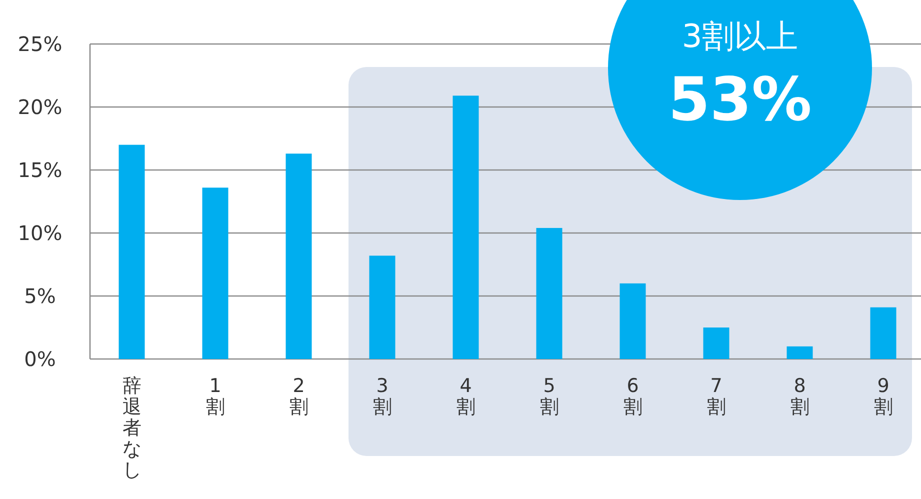 The image size is (921, 499). What do you see at coordinates (40, 107) in the screenshot?
I see `y-tick-label: 20%` at bounding box center [40, 107].